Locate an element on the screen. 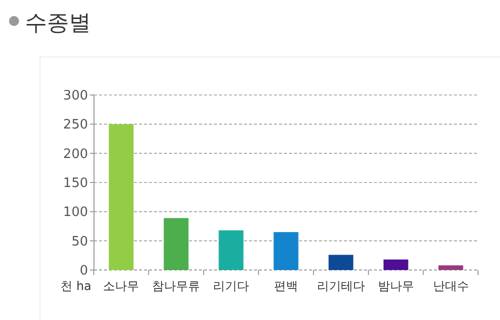  x-tick-label: 참나무류 is located at coordinates (176, 286).